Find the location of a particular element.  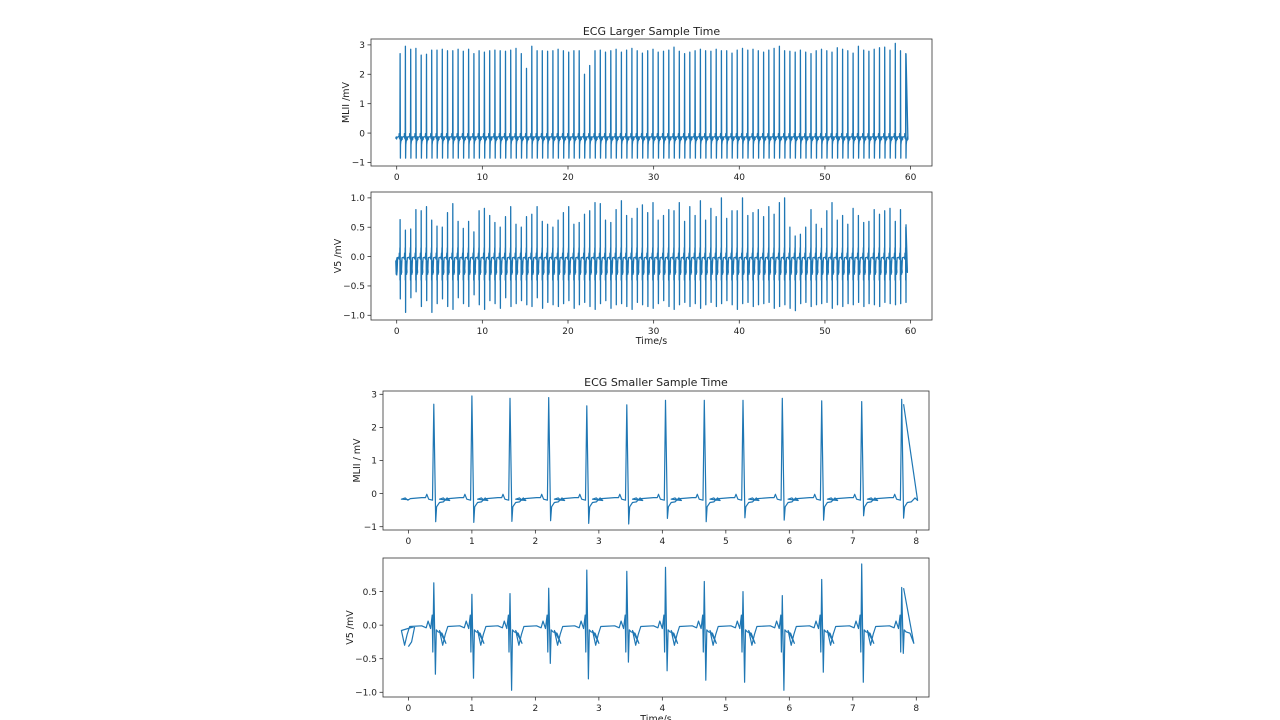

y-tick-label: 1.0 is located at coordinates (358, 199).